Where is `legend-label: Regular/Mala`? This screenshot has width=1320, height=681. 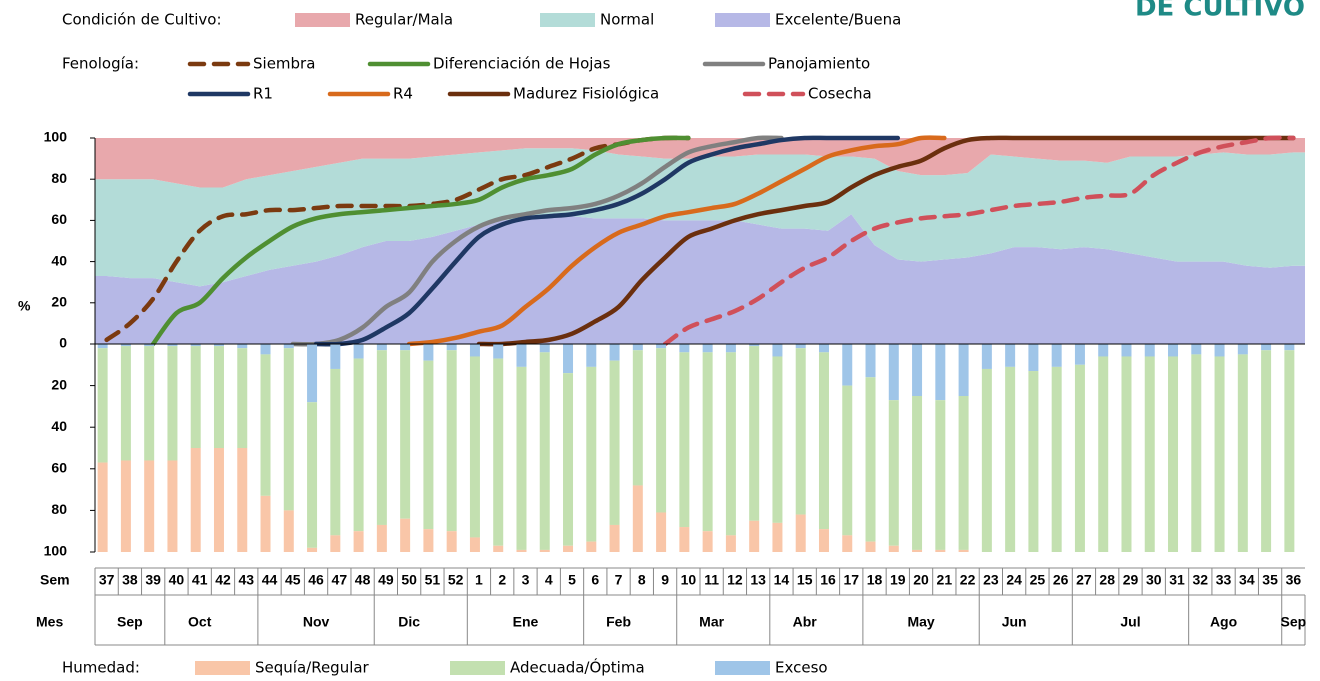
legend-label: Regular/Mala is located at coordinates (404, 20).